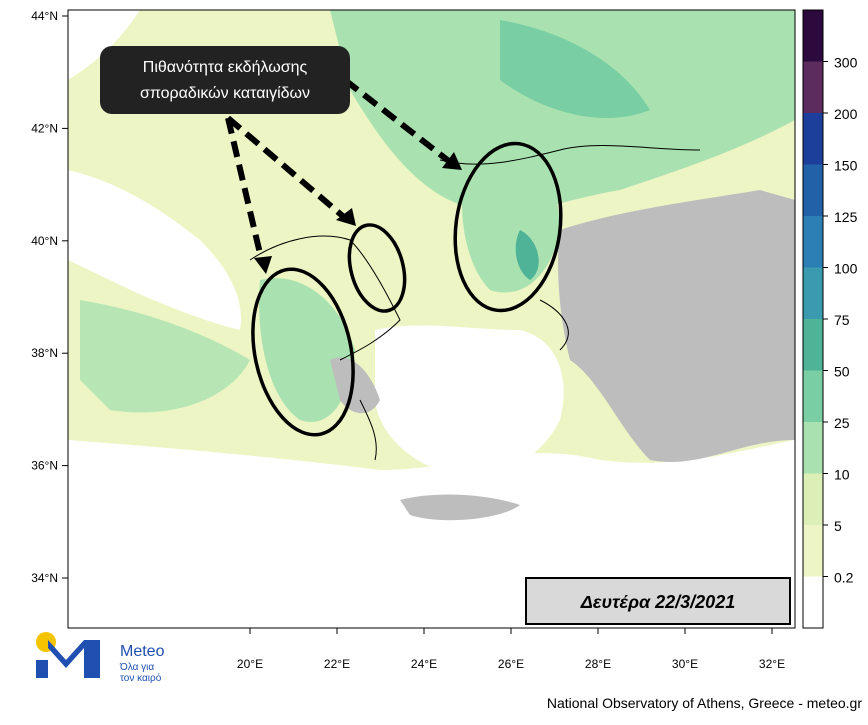  I want to click on annotation-line: σποραδικών καταιγίδων, so click(225, 93).